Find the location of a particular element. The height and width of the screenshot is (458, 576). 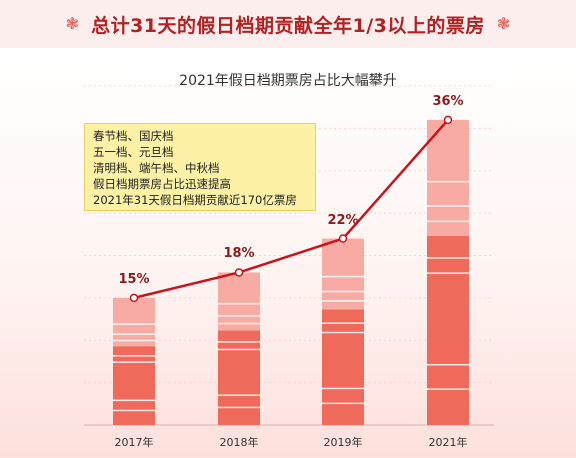

x-tick-label: 2019年 is located at coordinates (343, 442).